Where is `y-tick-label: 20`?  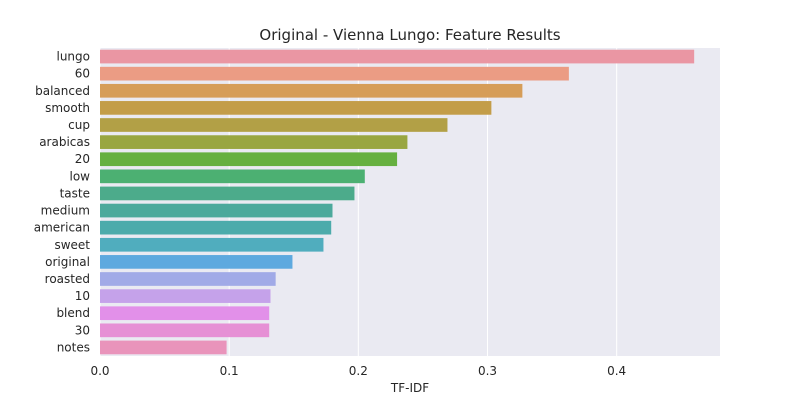
y-tick-label: 20 is located at coordinates (82, 159).